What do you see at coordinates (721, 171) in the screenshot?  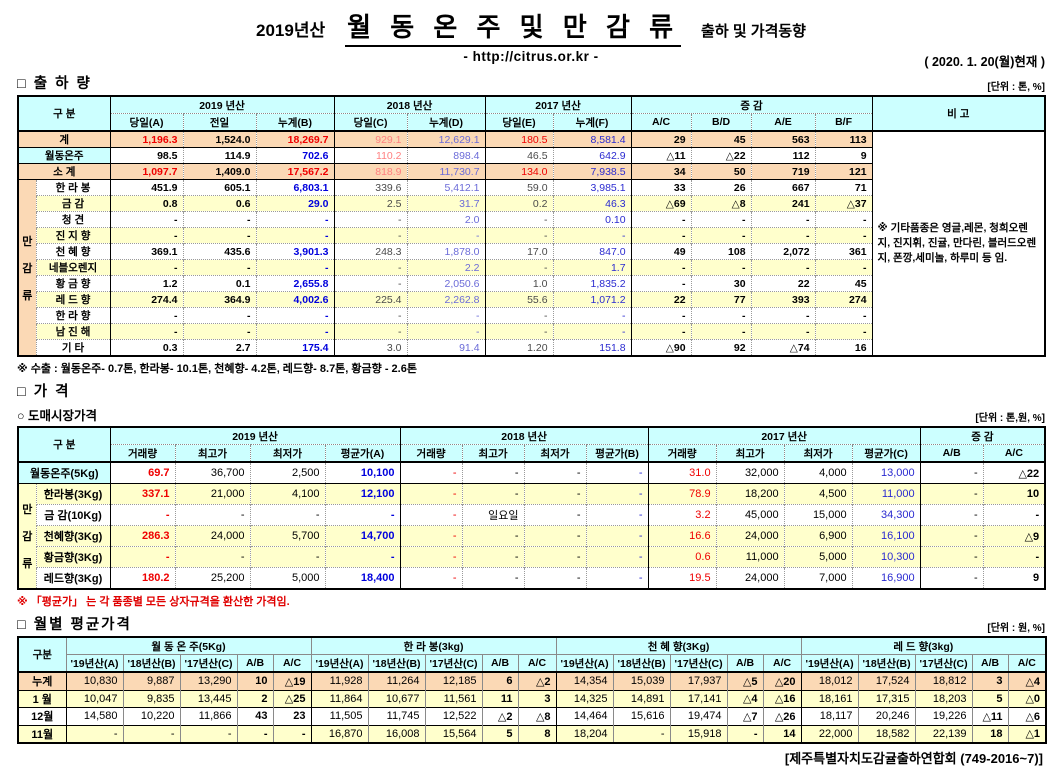 I see `table-cell: 50` at bounding box center [721, 171].